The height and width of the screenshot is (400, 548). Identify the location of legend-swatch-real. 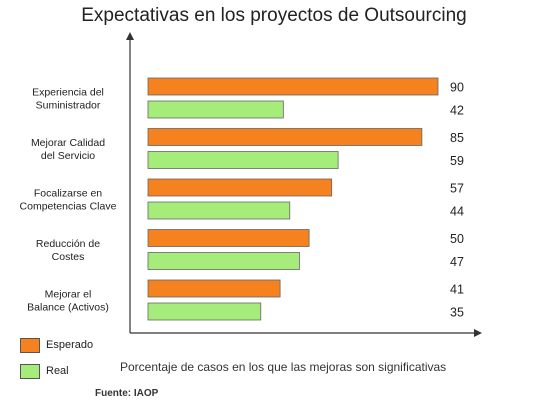
(30, 371).